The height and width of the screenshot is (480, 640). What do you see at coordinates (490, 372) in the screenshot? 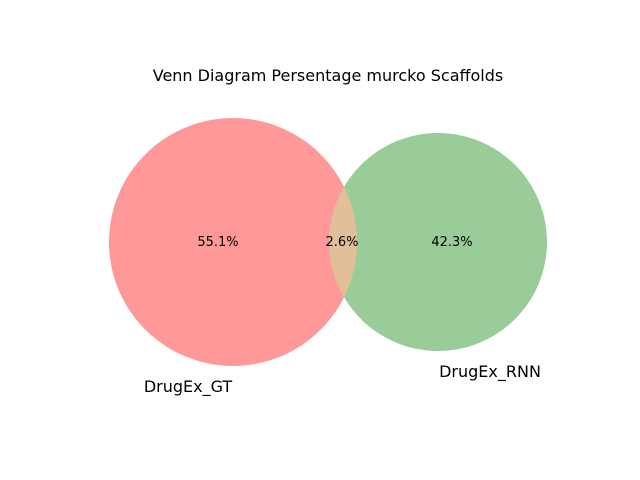
I see `right-set-label: DrugEx_RNN` at bounding box center [490, 372].